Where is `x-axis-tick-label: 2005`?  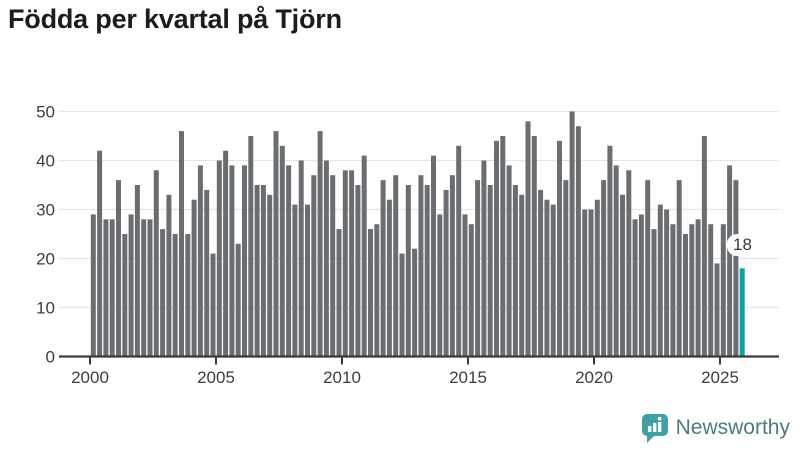
x-axis-tick-label: 2005 is located at coordinates (216, 377).